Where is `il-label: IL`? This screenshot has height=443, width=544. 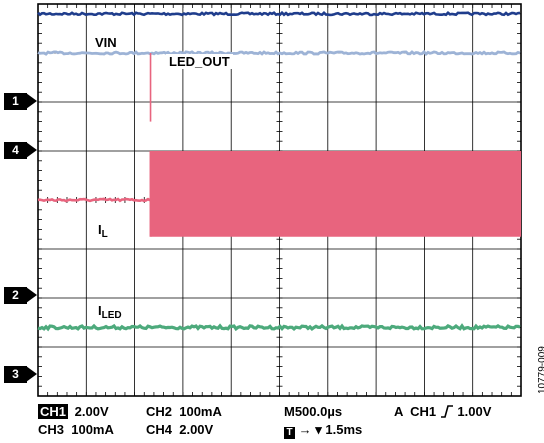 il-label: IL is located at coordinates (103, 232).